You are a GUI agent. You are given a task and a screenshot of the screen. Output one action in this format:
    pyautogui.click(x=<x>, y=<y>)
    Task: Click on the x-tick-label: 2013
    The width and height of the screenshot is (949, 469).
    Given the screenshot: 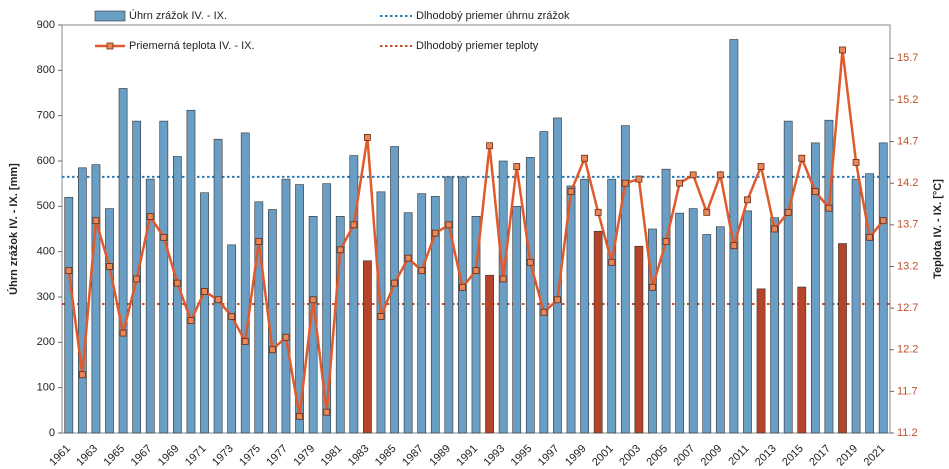 What is the action you would take?
    pyautogui.click(x=766, y=456)
    